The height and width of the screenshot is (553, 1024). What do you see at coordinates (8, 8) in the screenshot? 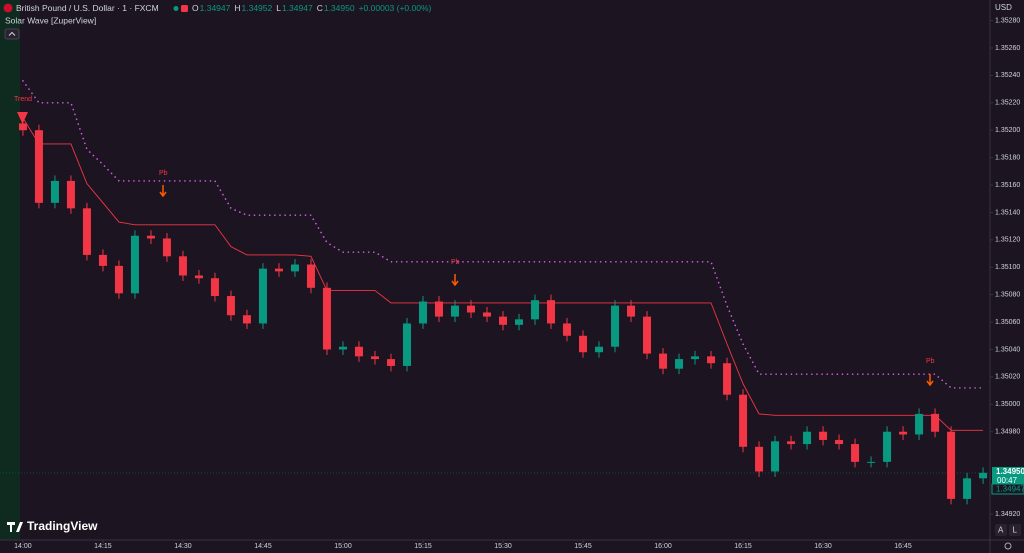
I see `symbol-icon` at bounding box center [8, 8].